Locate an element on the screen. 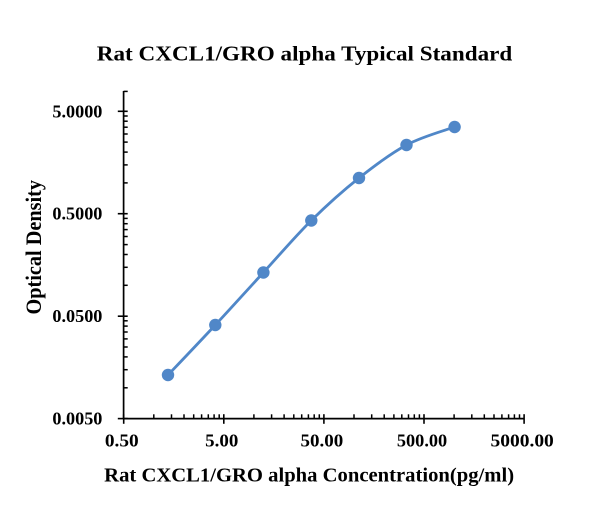 This screenshot has height=525, width=616. svg-text: 5000.00 is located at coordinates (522, 440).